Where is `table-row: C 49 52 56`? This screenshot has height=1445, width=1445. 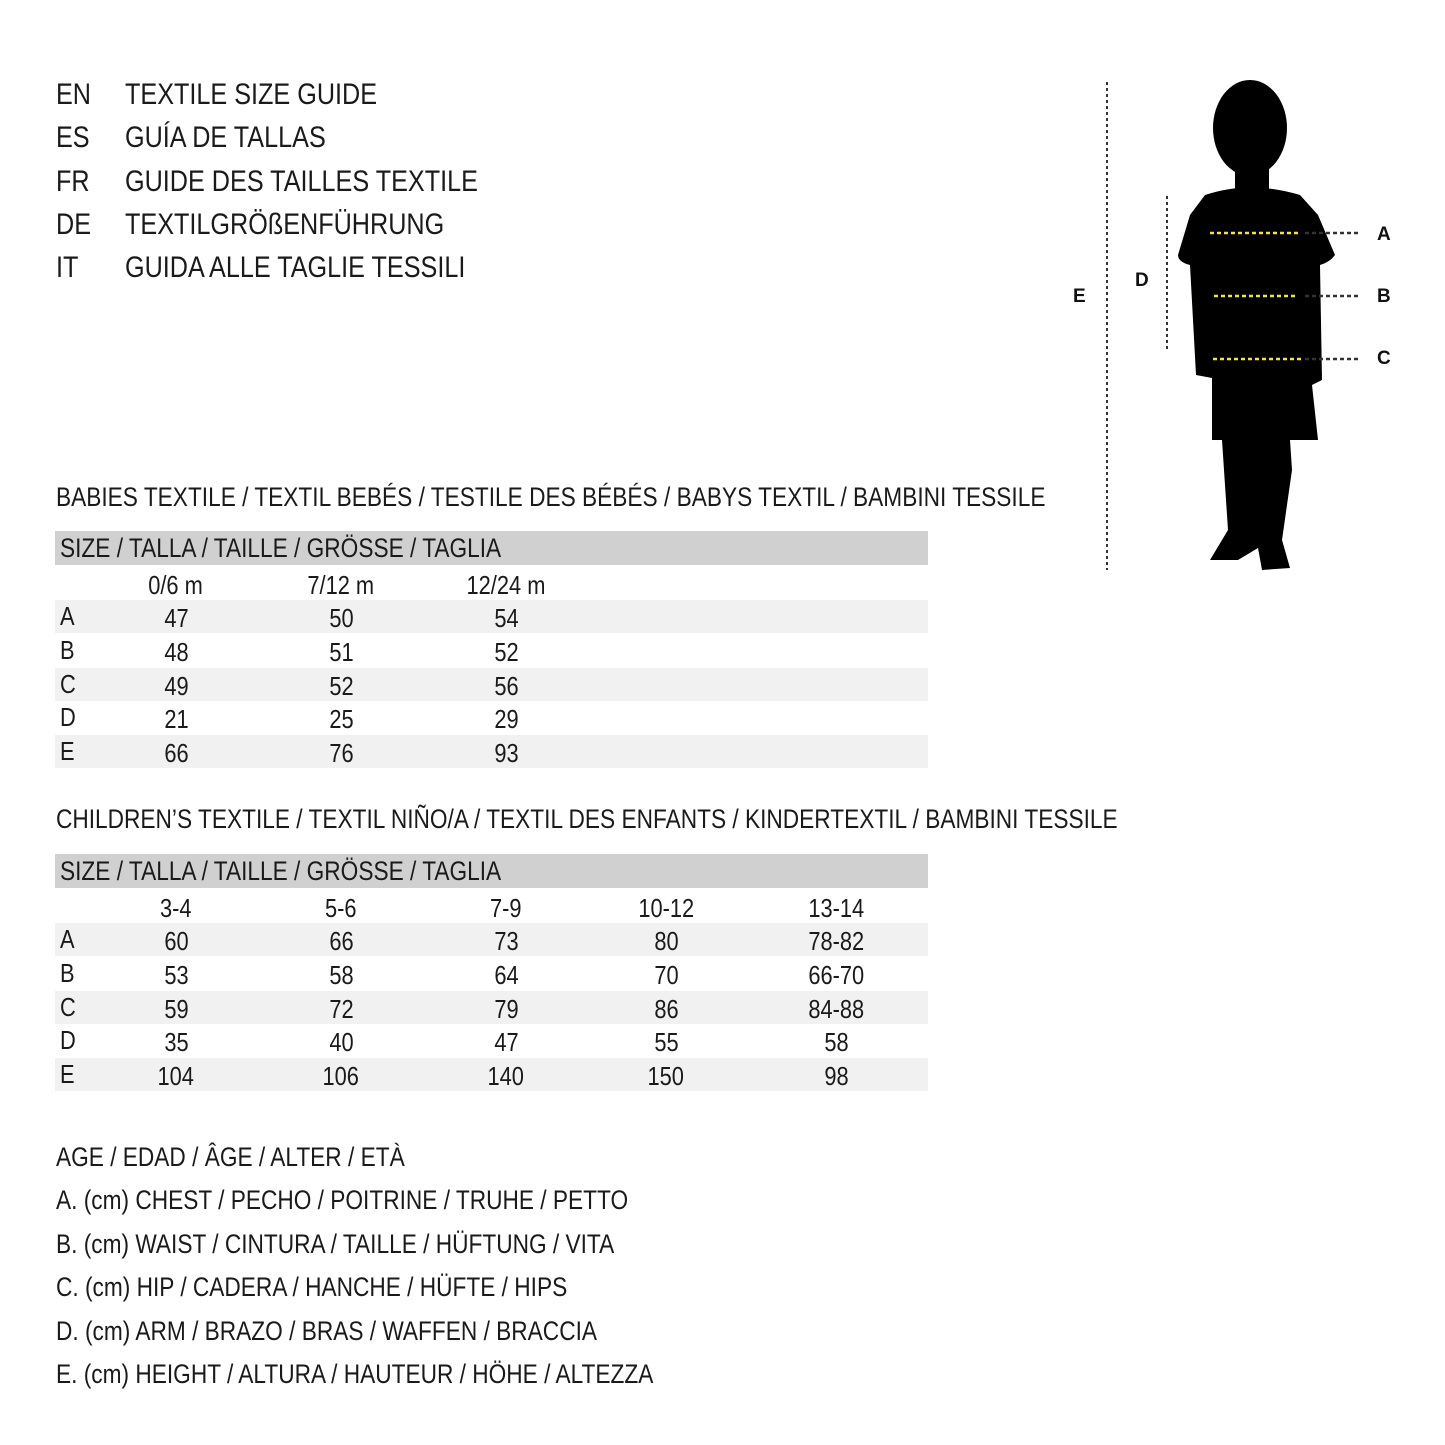
table-row: C 49 52 56 is located at coordinates (491, 684).